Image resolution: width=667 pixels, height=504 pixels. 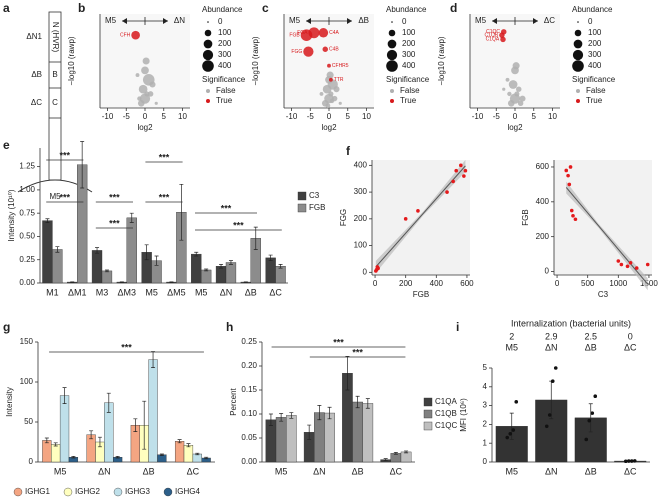 What do you see at coordinates (6, 327) in the screenshot?
I see `panel-letter: g` at bounding box center [6, 327].